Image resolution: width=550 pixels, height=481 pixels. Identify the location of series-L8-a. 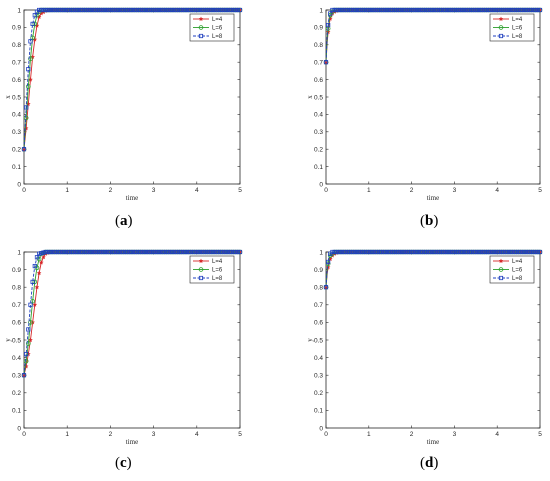
(132, 79).